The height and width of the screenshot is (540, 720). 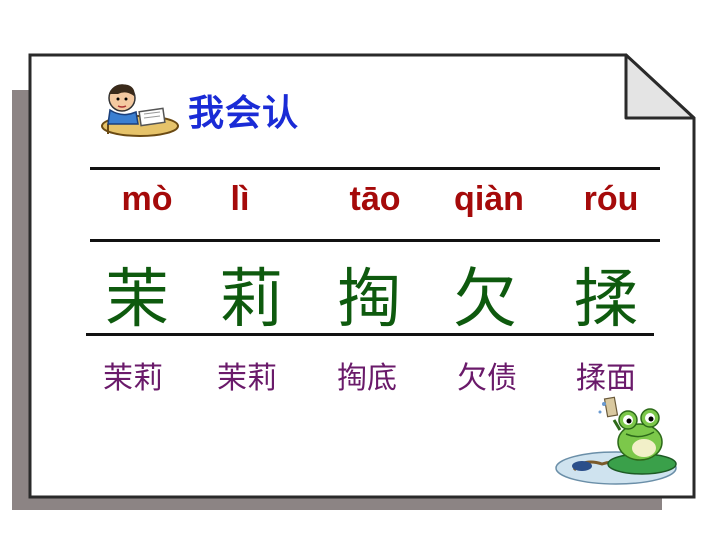 I want to click on character-glyph: 掏, so click(x=369, y=300).